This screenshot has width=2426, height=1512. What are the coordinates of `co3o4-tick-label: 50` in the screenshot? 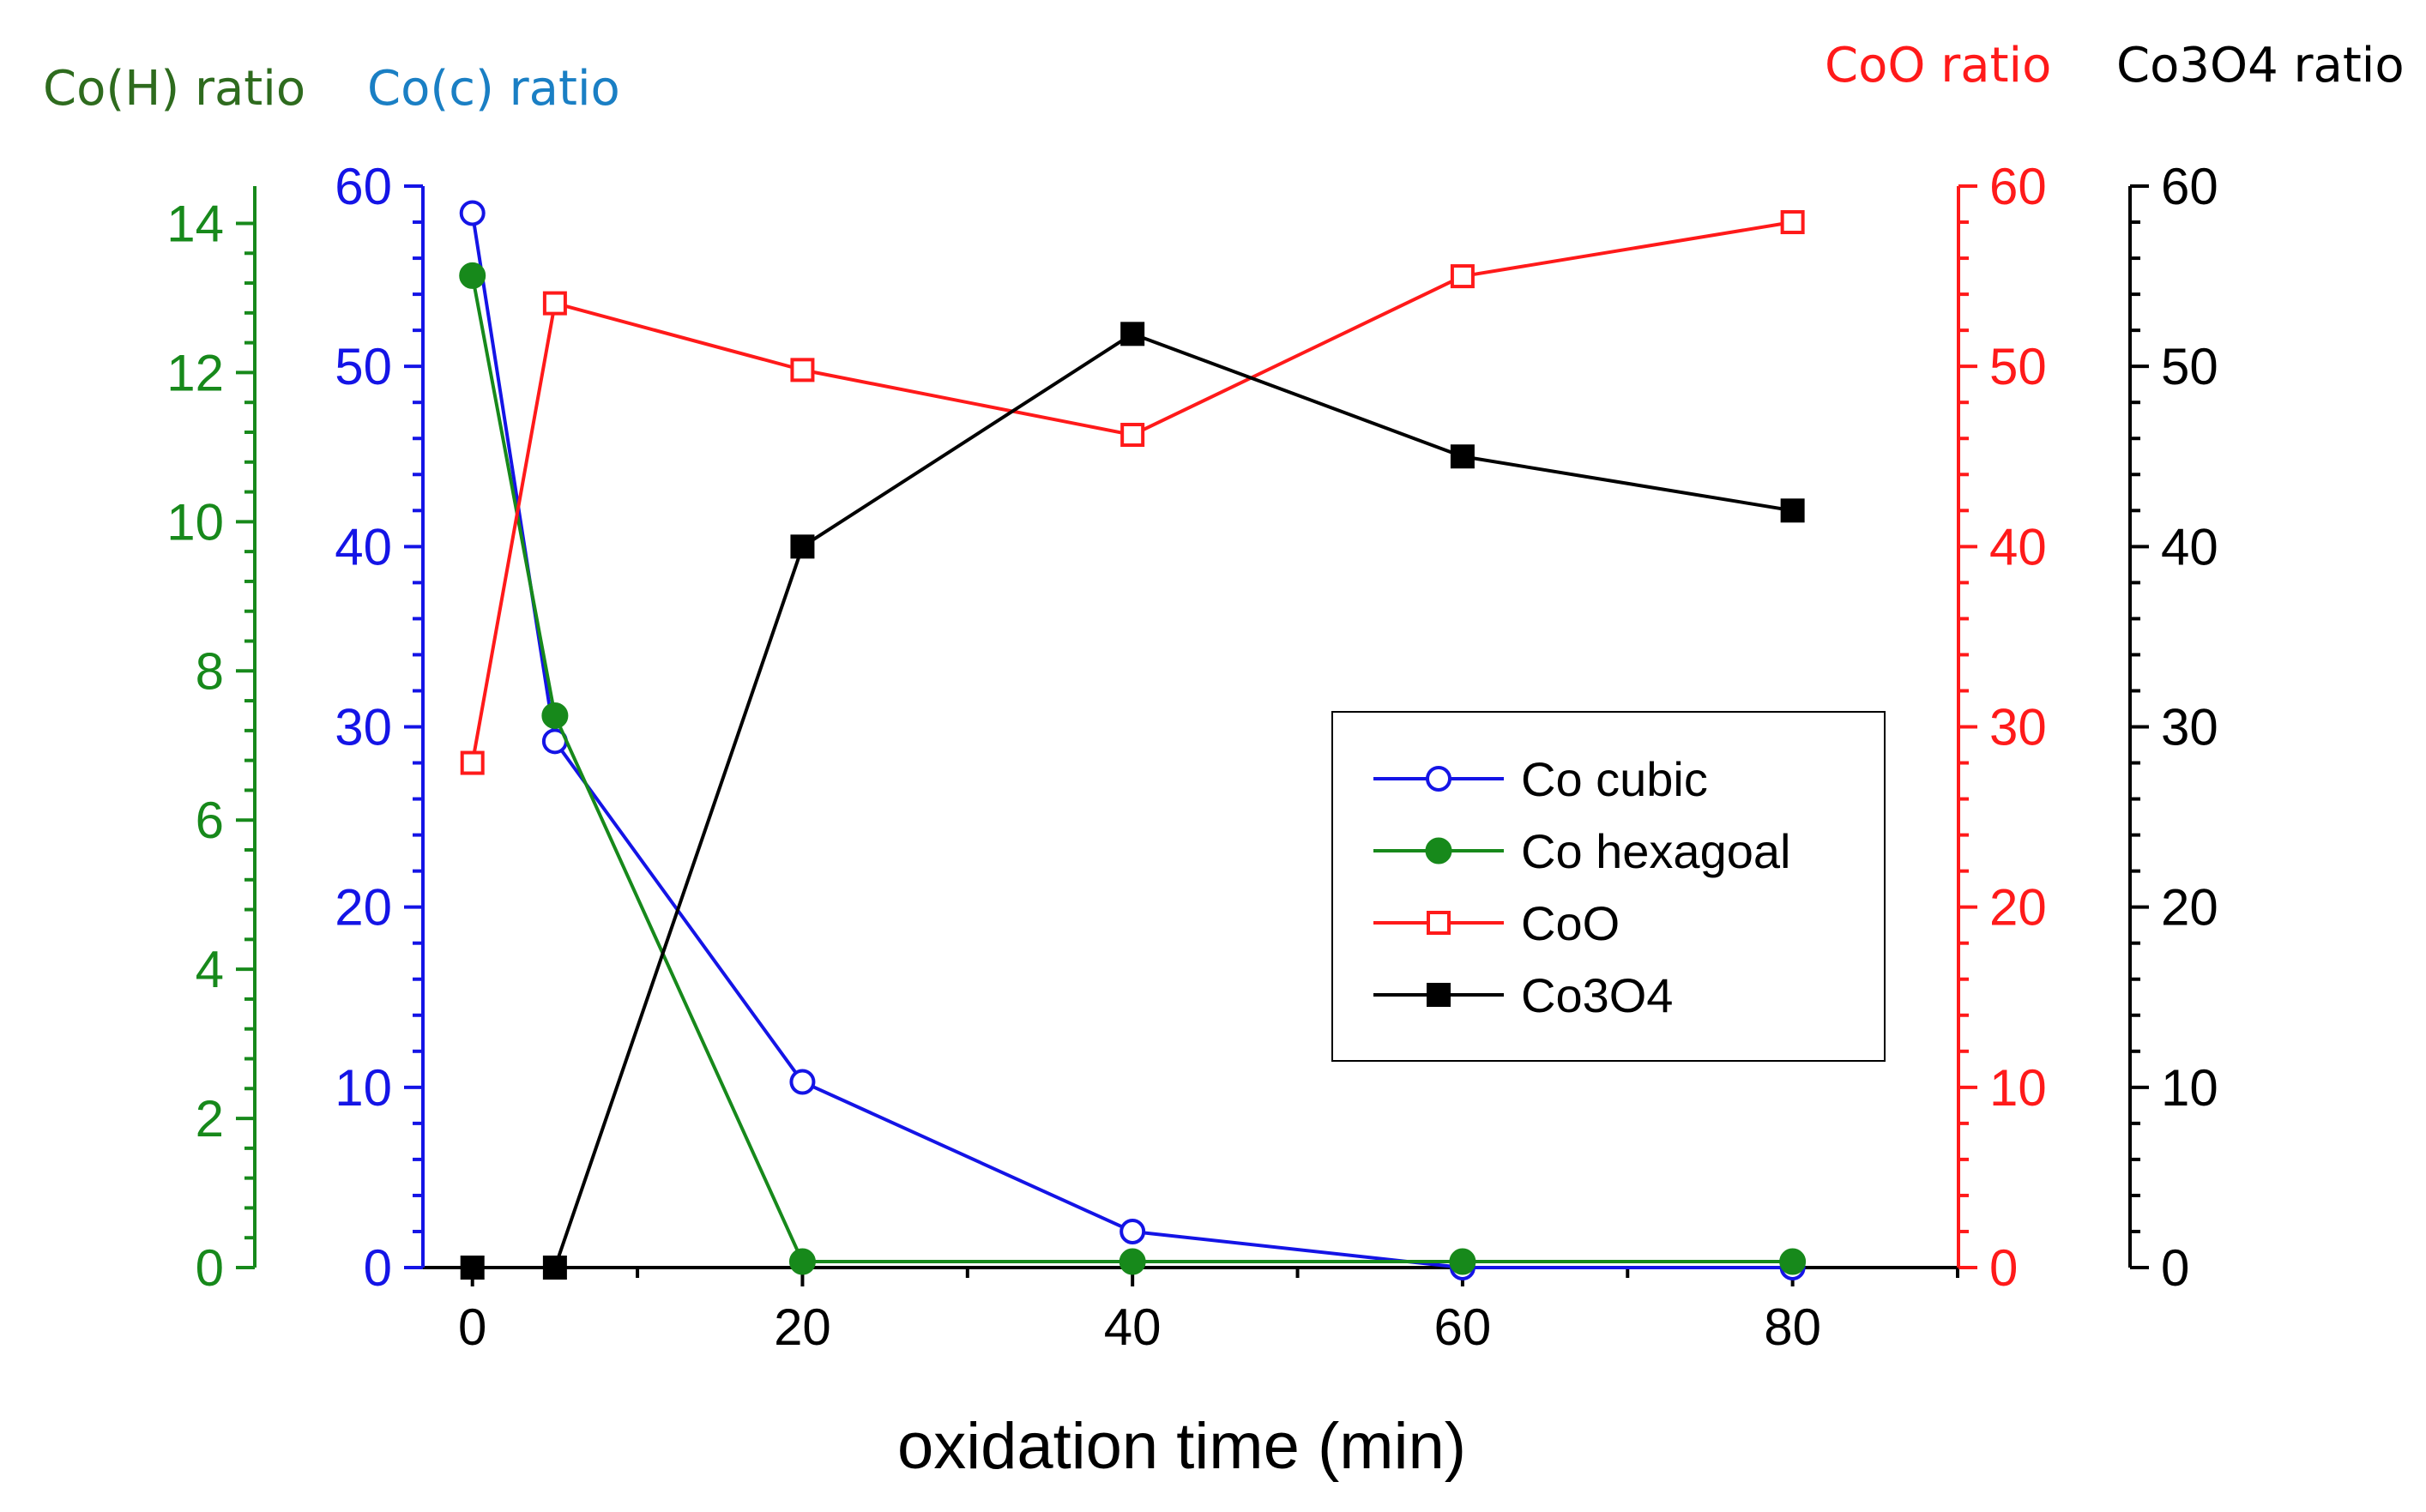 It's located at (2190, 366).